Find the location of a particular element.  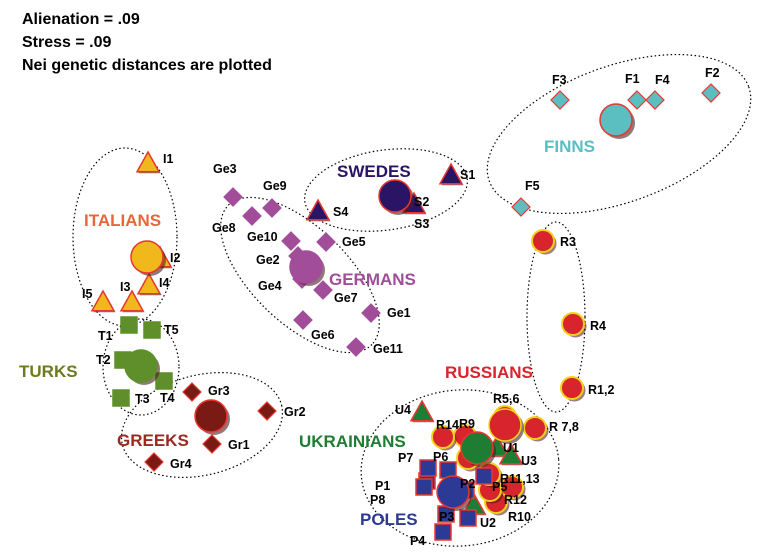

point-finns-f5 is located at coordinates (521, 207).